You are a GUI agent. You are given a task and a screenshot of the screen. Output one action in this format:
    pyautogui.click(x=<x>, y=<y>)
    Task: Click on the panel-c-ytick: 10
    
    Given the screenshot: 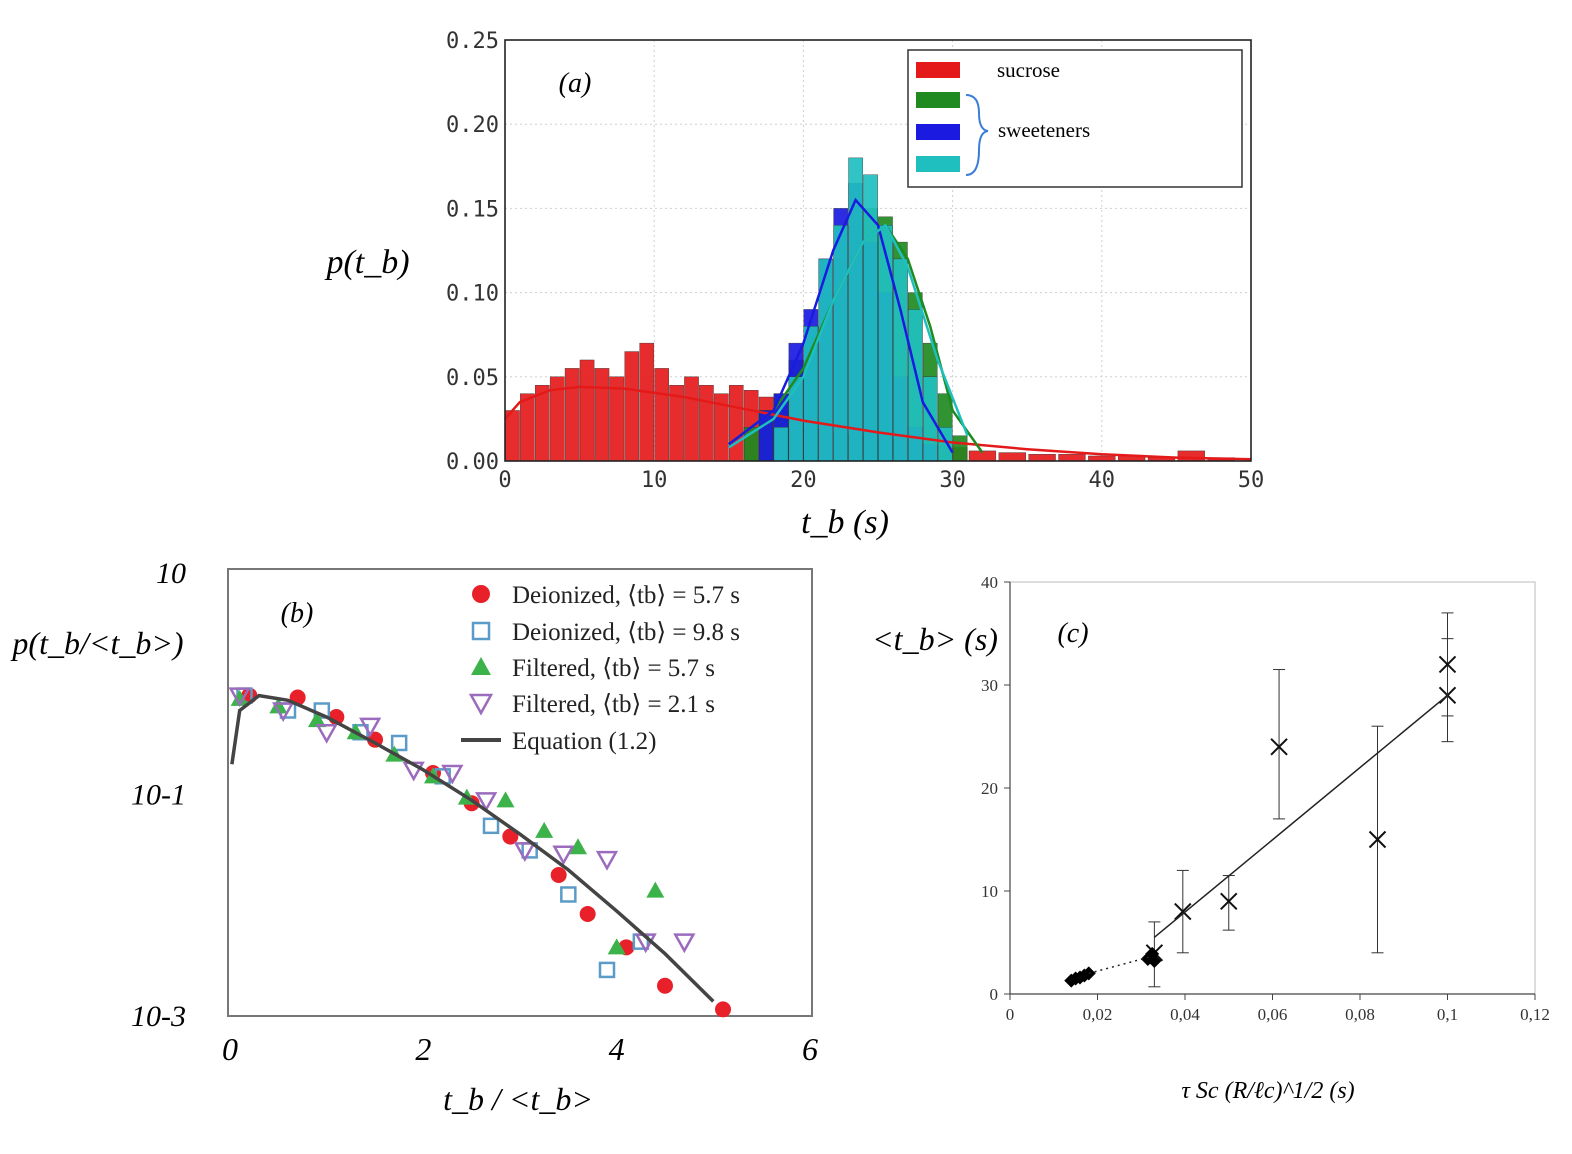 What is the action you would take?
    pyautogui.click(x=989, y=891)
    